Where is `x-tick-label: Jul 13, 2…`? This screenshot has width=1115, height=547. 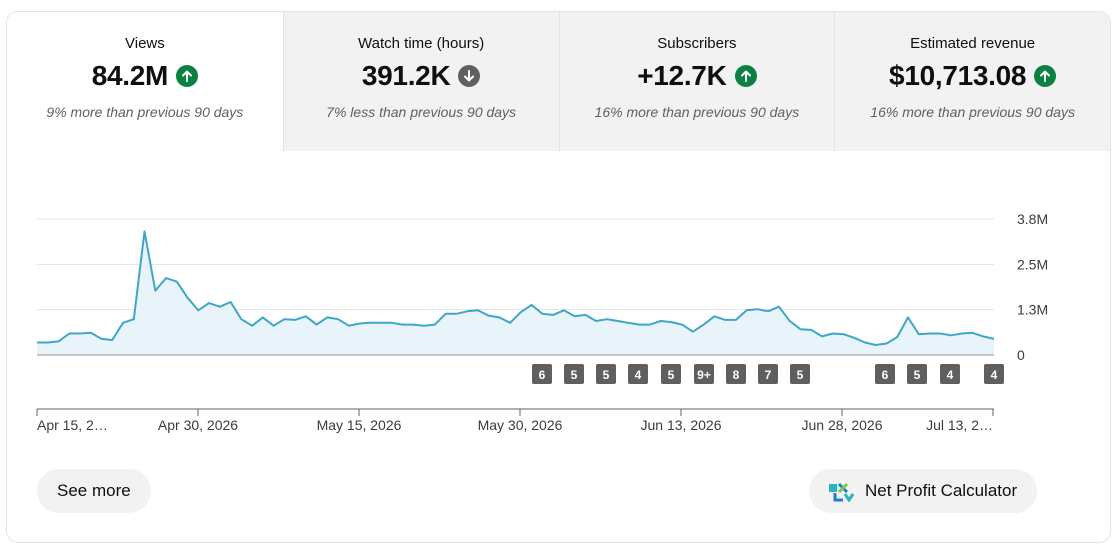
x-tick-label: Jul 13, 2… is located at coordinates (959, 425).